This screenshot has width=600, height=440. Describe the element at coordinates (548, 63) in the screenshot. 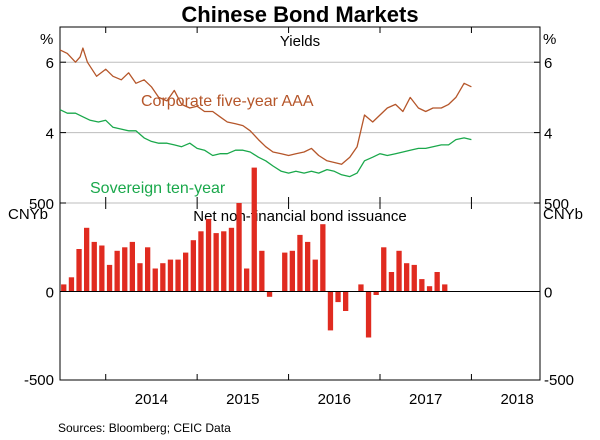

I see `top-right-tick-label: 6` at that location.